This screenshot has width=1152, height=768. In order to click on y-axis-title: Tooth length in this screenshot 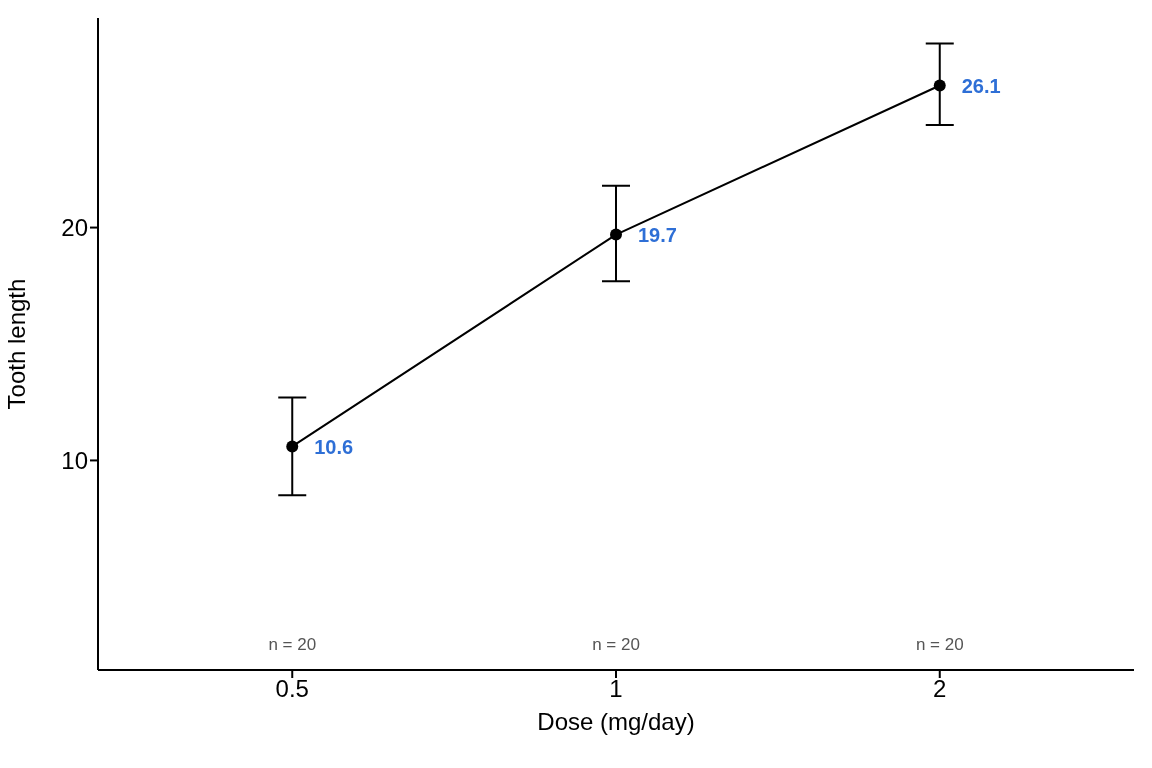, I will do `click(16, 344)`.